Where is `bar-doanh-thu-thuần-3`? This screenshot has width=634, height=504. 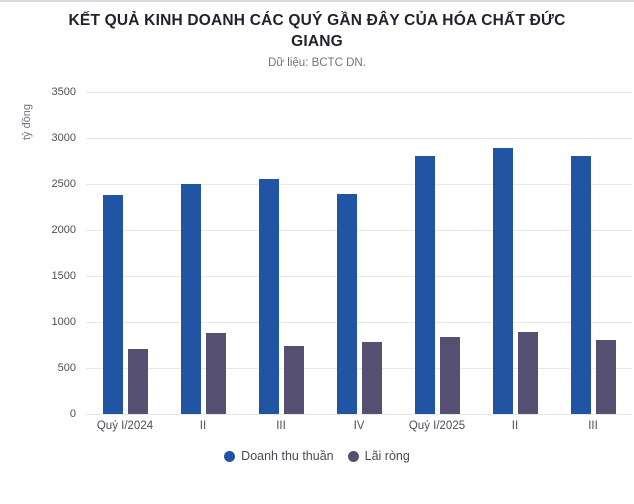
bar-doanh-thu-thuần-3 is located at coordinates (268, 296).